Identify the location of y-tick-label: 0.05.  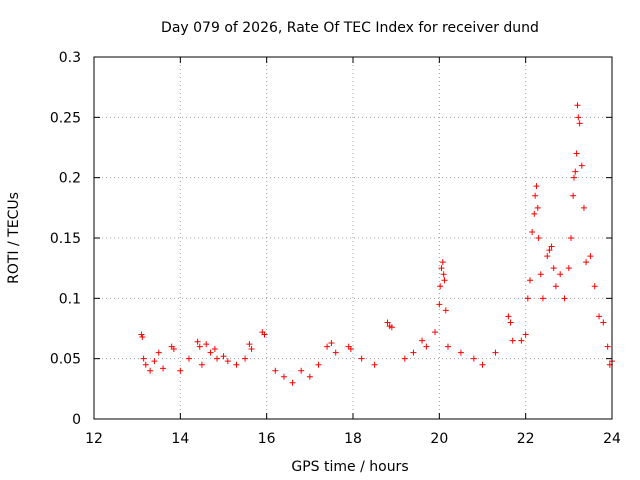
(65, 360).